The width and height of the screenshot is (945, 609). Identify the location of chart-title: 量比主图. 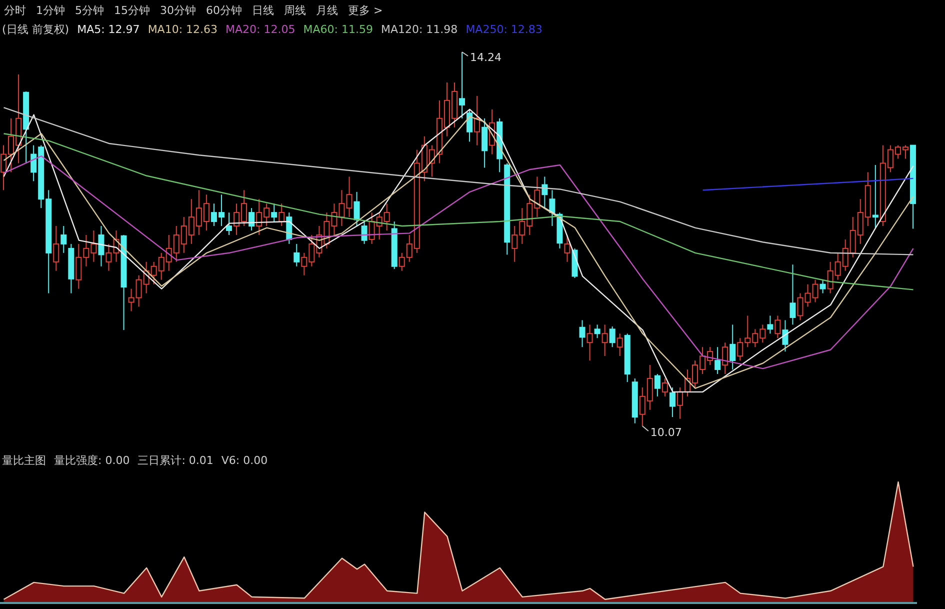
(24, 460).